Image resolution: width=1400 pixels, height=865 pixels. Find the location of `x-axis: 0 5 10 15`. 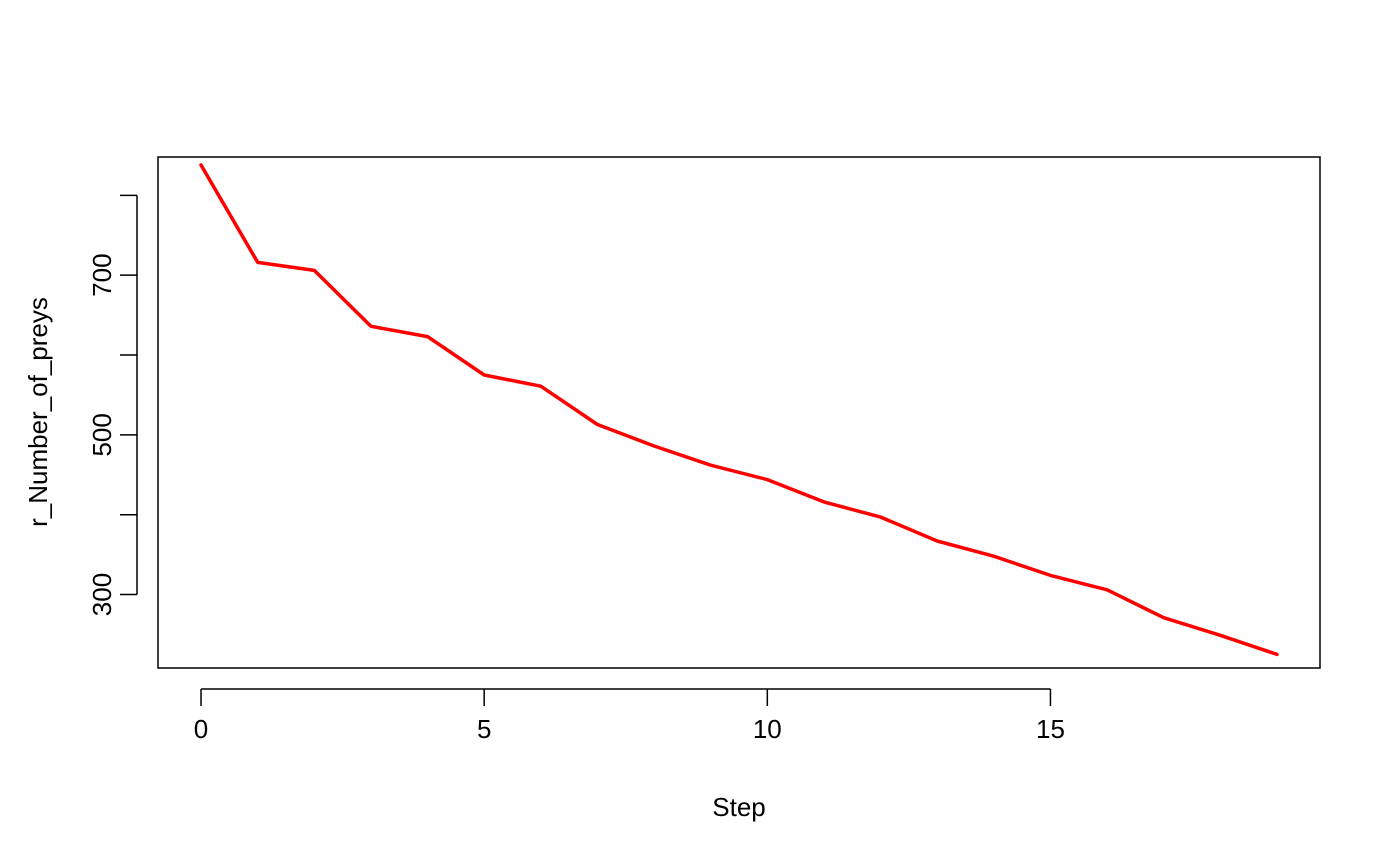

x-axis: 0 5 10 15 is located at coordinates (629, 716).